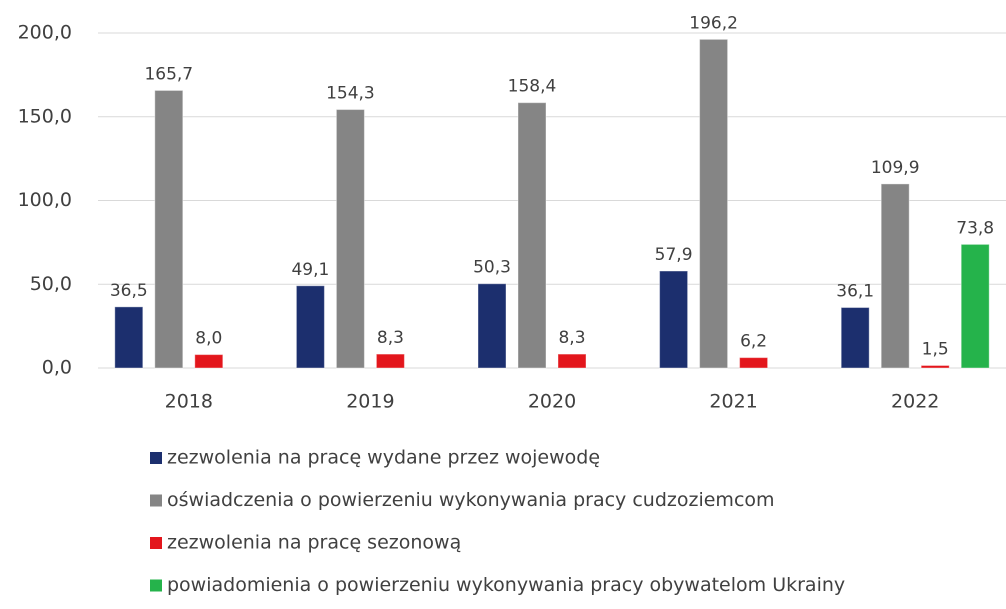  Describe the element at coordinates (975, 228) in the screenshot. I see `data-label: 73,8` at that location.